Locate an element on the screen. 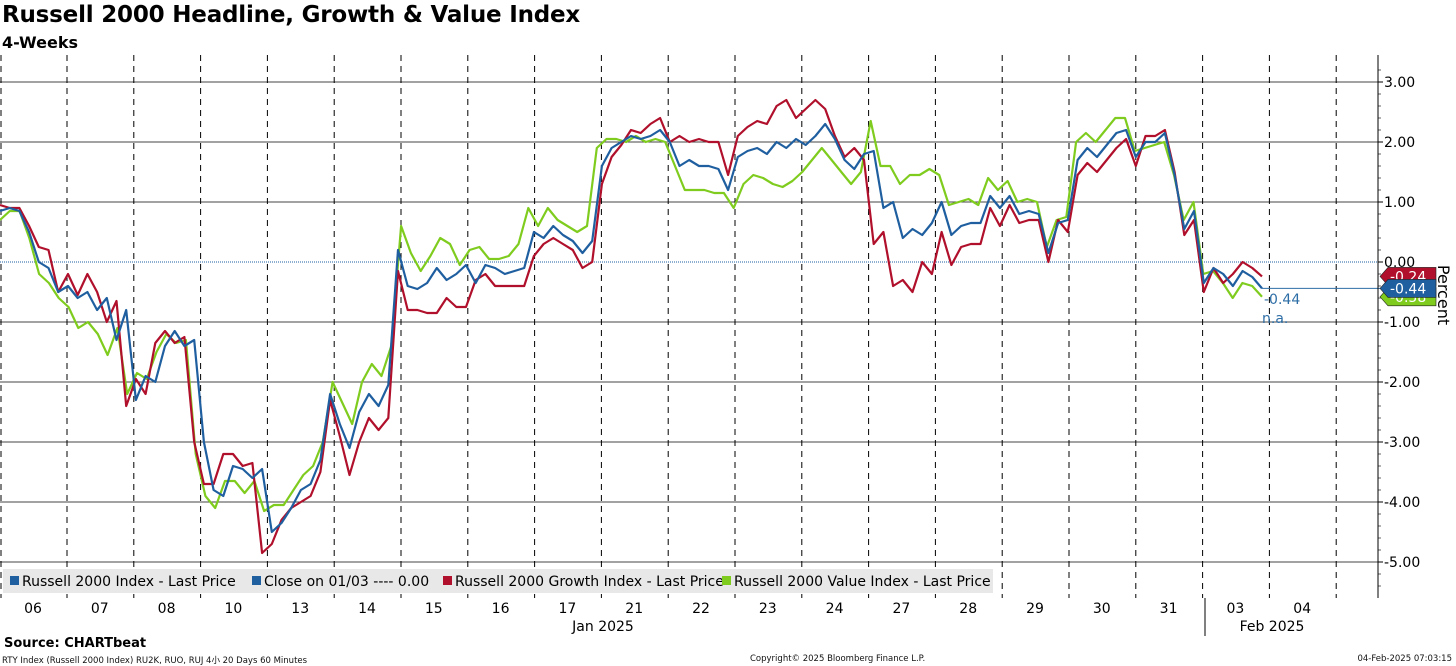 The image size is (1456, 666). last-value-tags: -0.58-0.24-0.44 is located at coordinates (1408, 287).